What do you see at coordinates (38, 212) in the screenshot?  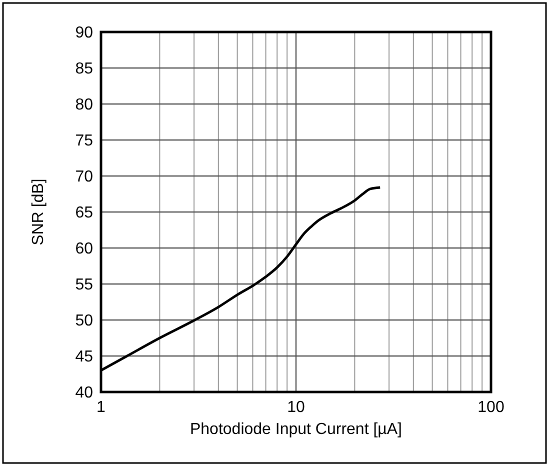 I see `y-axis-title: SNR [dB]` at bounding box center [38, 212].